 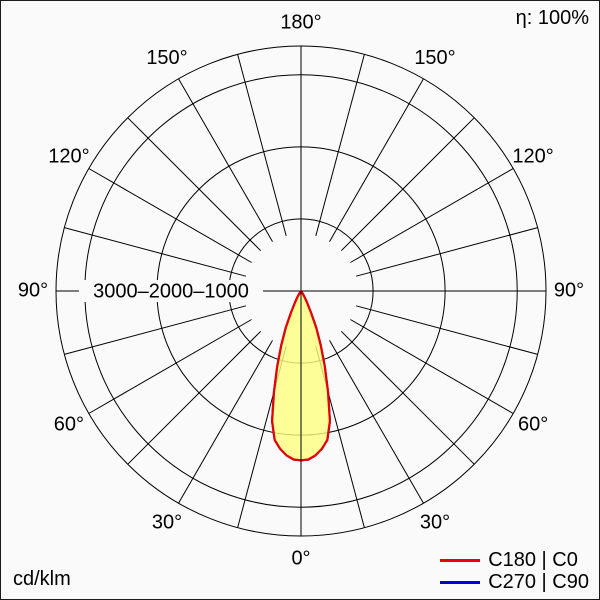 I want to click on legend-item-c180-c0: C180 | C0, so click(x=509, y=560).